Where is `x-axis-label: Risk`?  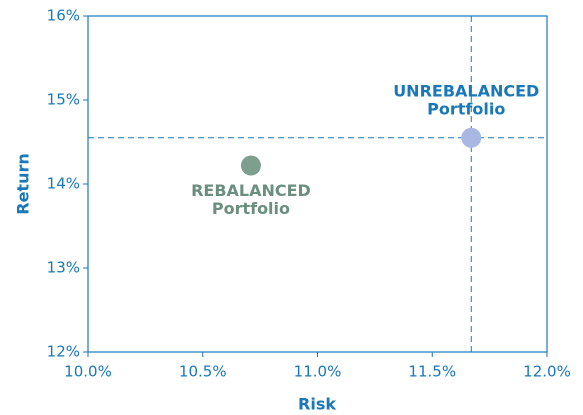
x-axis-label: Risk is located at coordinates (317, 404).